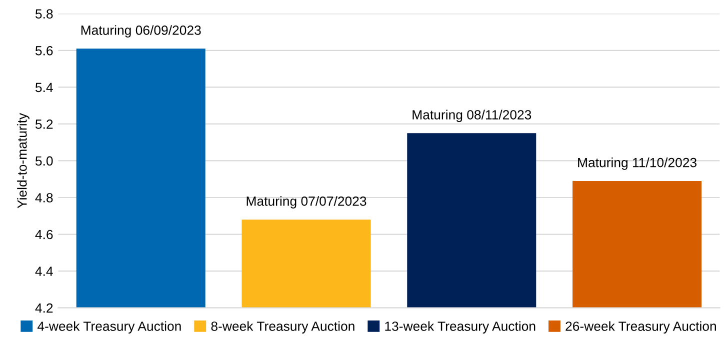  Describe the element at coordinates (282, 327) in the screenshot. I see `legend-label: 8-week Treasury Auction` at that location.